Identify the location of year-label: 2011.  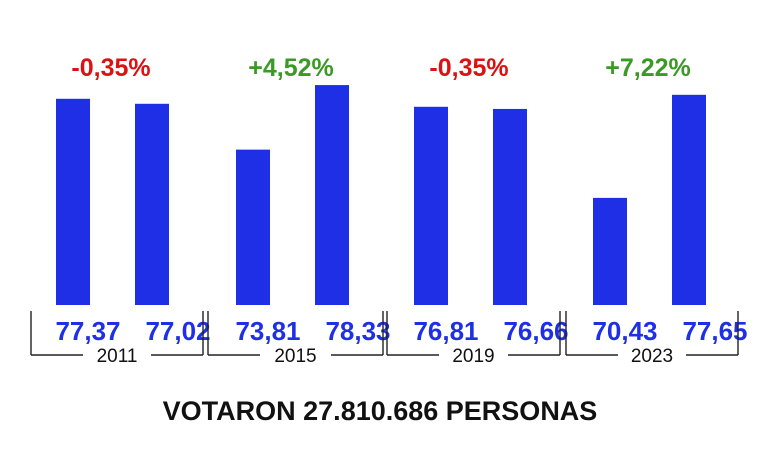
(117, 356).